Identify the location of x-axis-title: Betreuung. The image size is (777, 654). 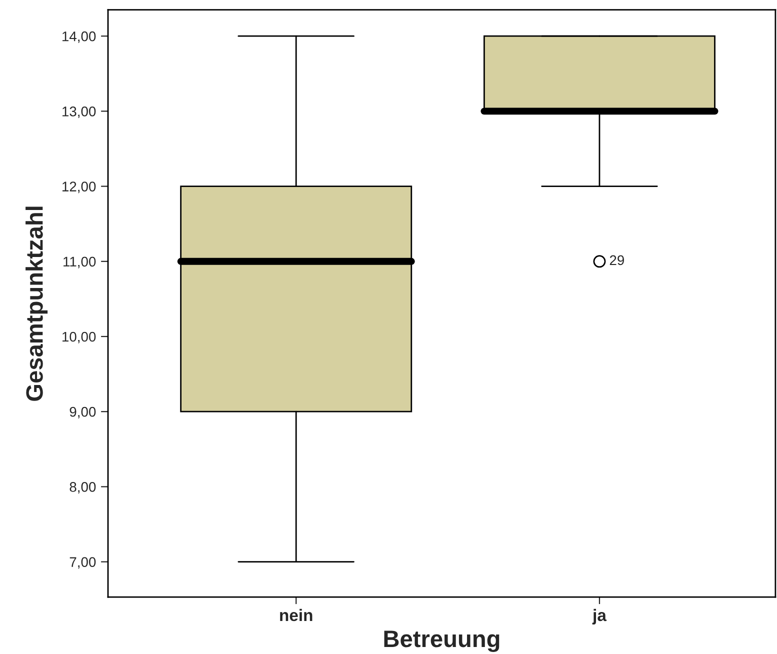
(442, 641).